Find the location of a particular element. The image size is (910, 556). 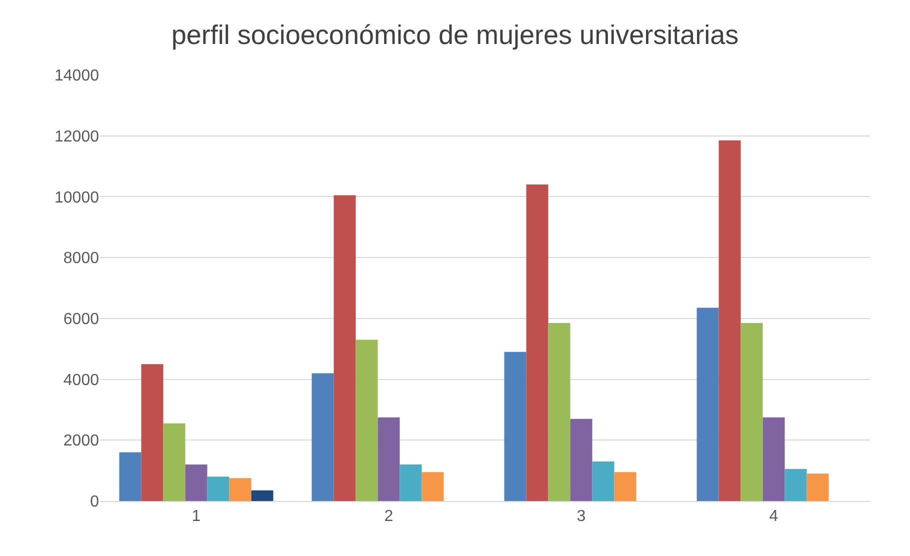

y-tick-label: 4000 is located at coordinates (81, 380).